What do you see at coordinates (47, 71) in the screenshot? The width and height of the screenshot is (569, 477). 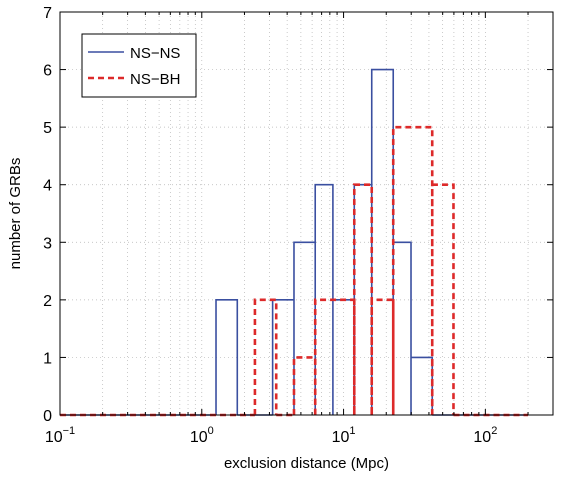 I see `y-tick-label: 6` at bounding box center [47, 71].